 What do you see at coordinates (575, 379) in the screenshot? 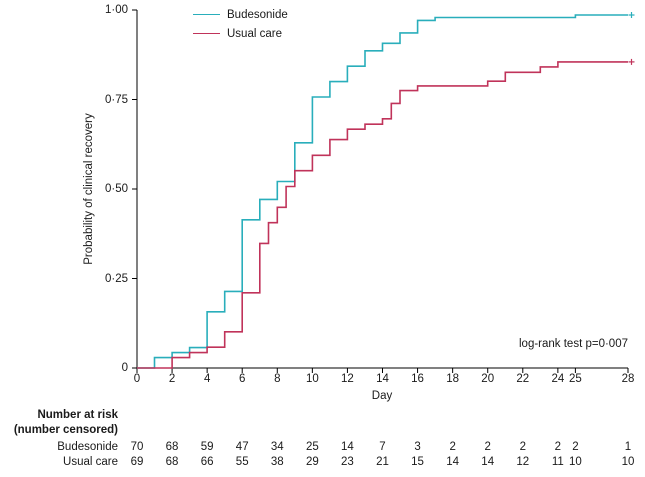
I see `x-tick-label: 25` at bounding box center [575, 379].